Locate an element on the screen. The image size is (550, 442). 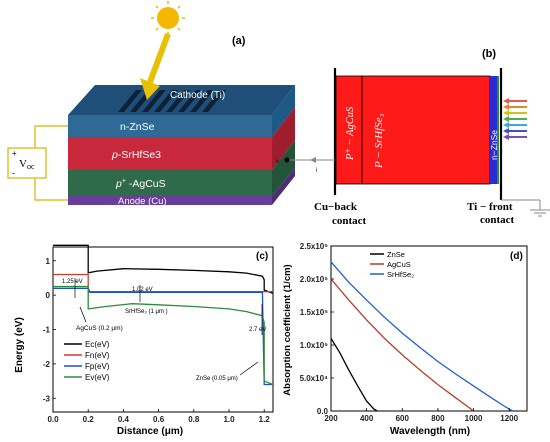
y-tick-label: -1 is located at coordinates (47, 330).